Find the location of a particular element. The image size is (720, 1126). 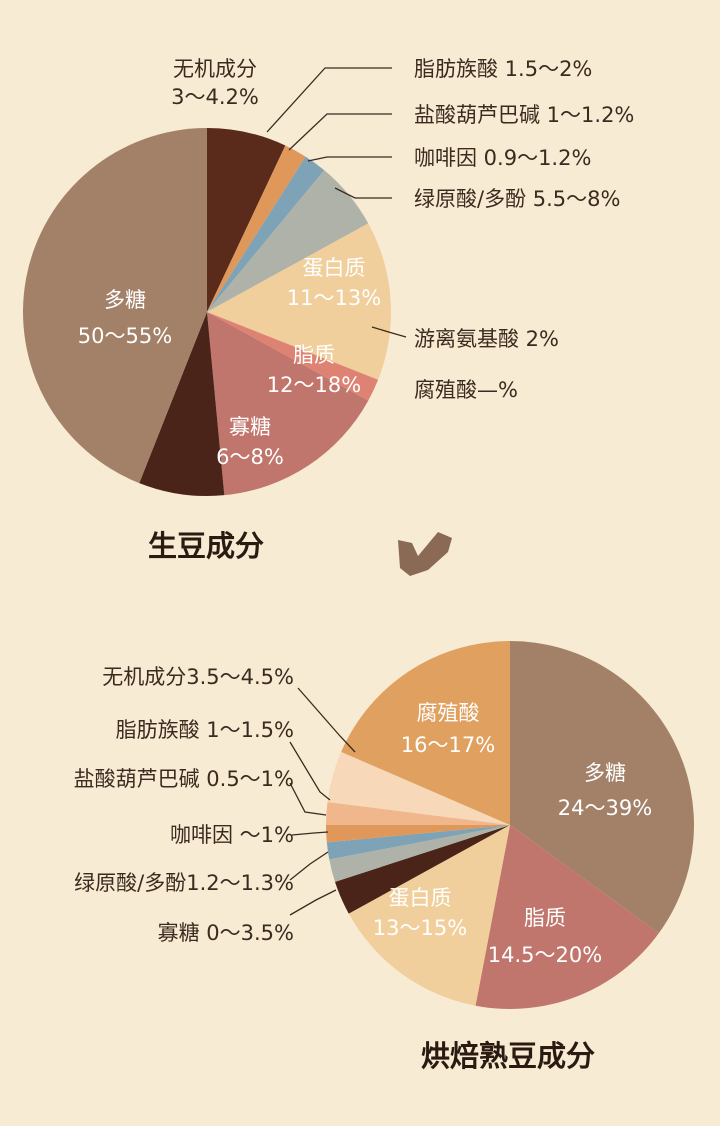

raw-inner-labels: 蛋白质 11～13% 脂质 12～18% 寡糖 6～8% 多糖 50～55% is located at coordinates (229, 362).